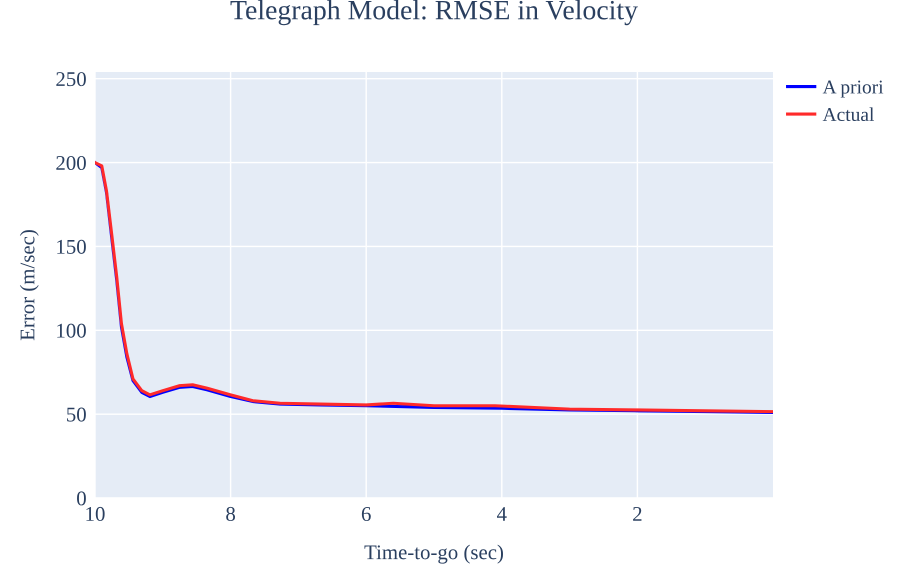  What do you see at coordinates (637, 513) in the screenshot?
I see `x-tick-label: 2` at bounding box center [637, 513].